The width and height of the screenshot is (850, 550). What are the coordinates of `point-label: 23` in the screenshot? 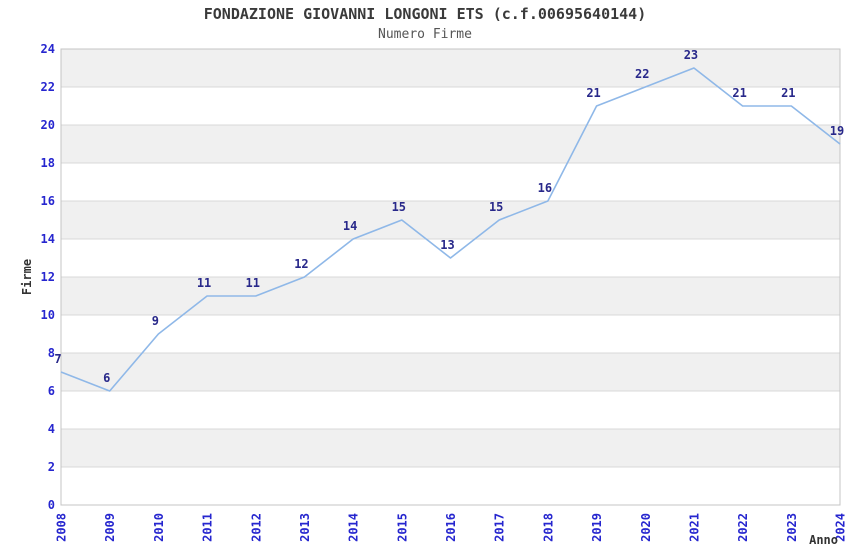 It's located at (691, 55).